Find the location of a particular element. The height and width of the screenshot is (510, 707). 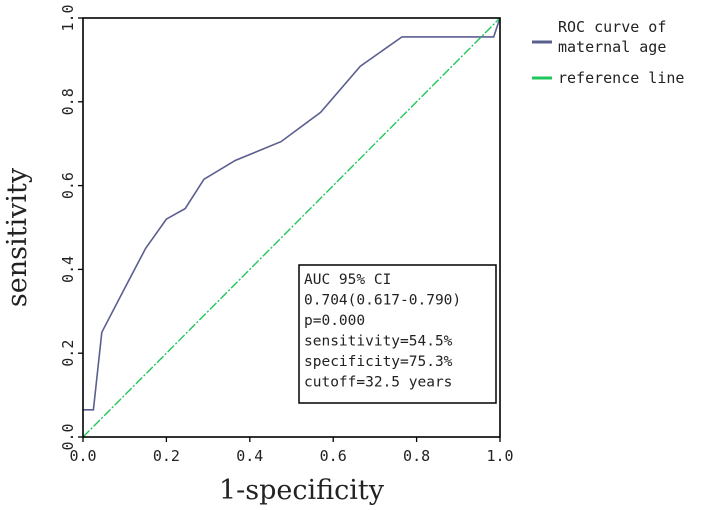

stats-line: AUC 95% CI is located at coordinates (347, 280).